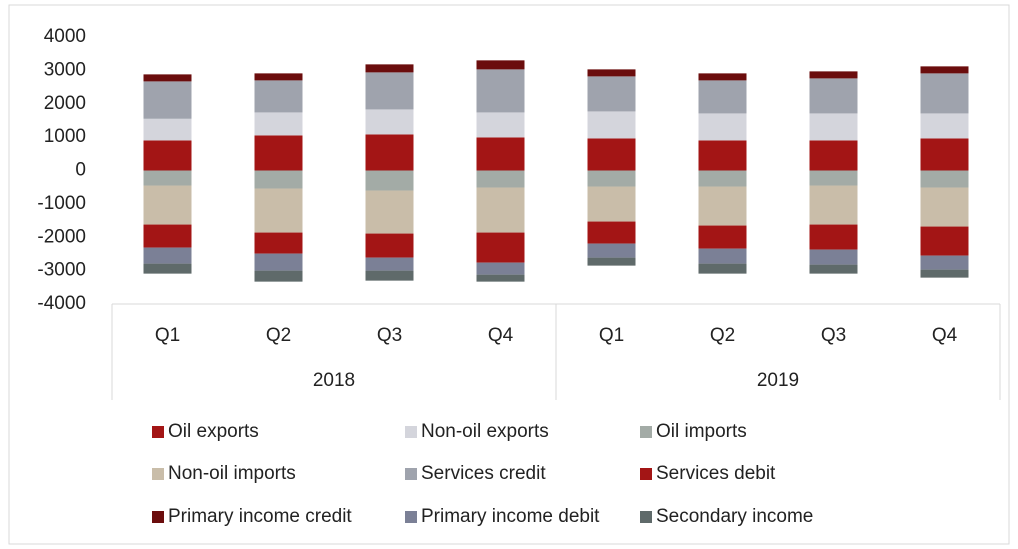 Image resolution: width=1018 pixels, height=549 pixels. What do you see at coordinates (334, 380) in the screenshot?
I see `group-label: 2018` at bounding box center [334, 380].